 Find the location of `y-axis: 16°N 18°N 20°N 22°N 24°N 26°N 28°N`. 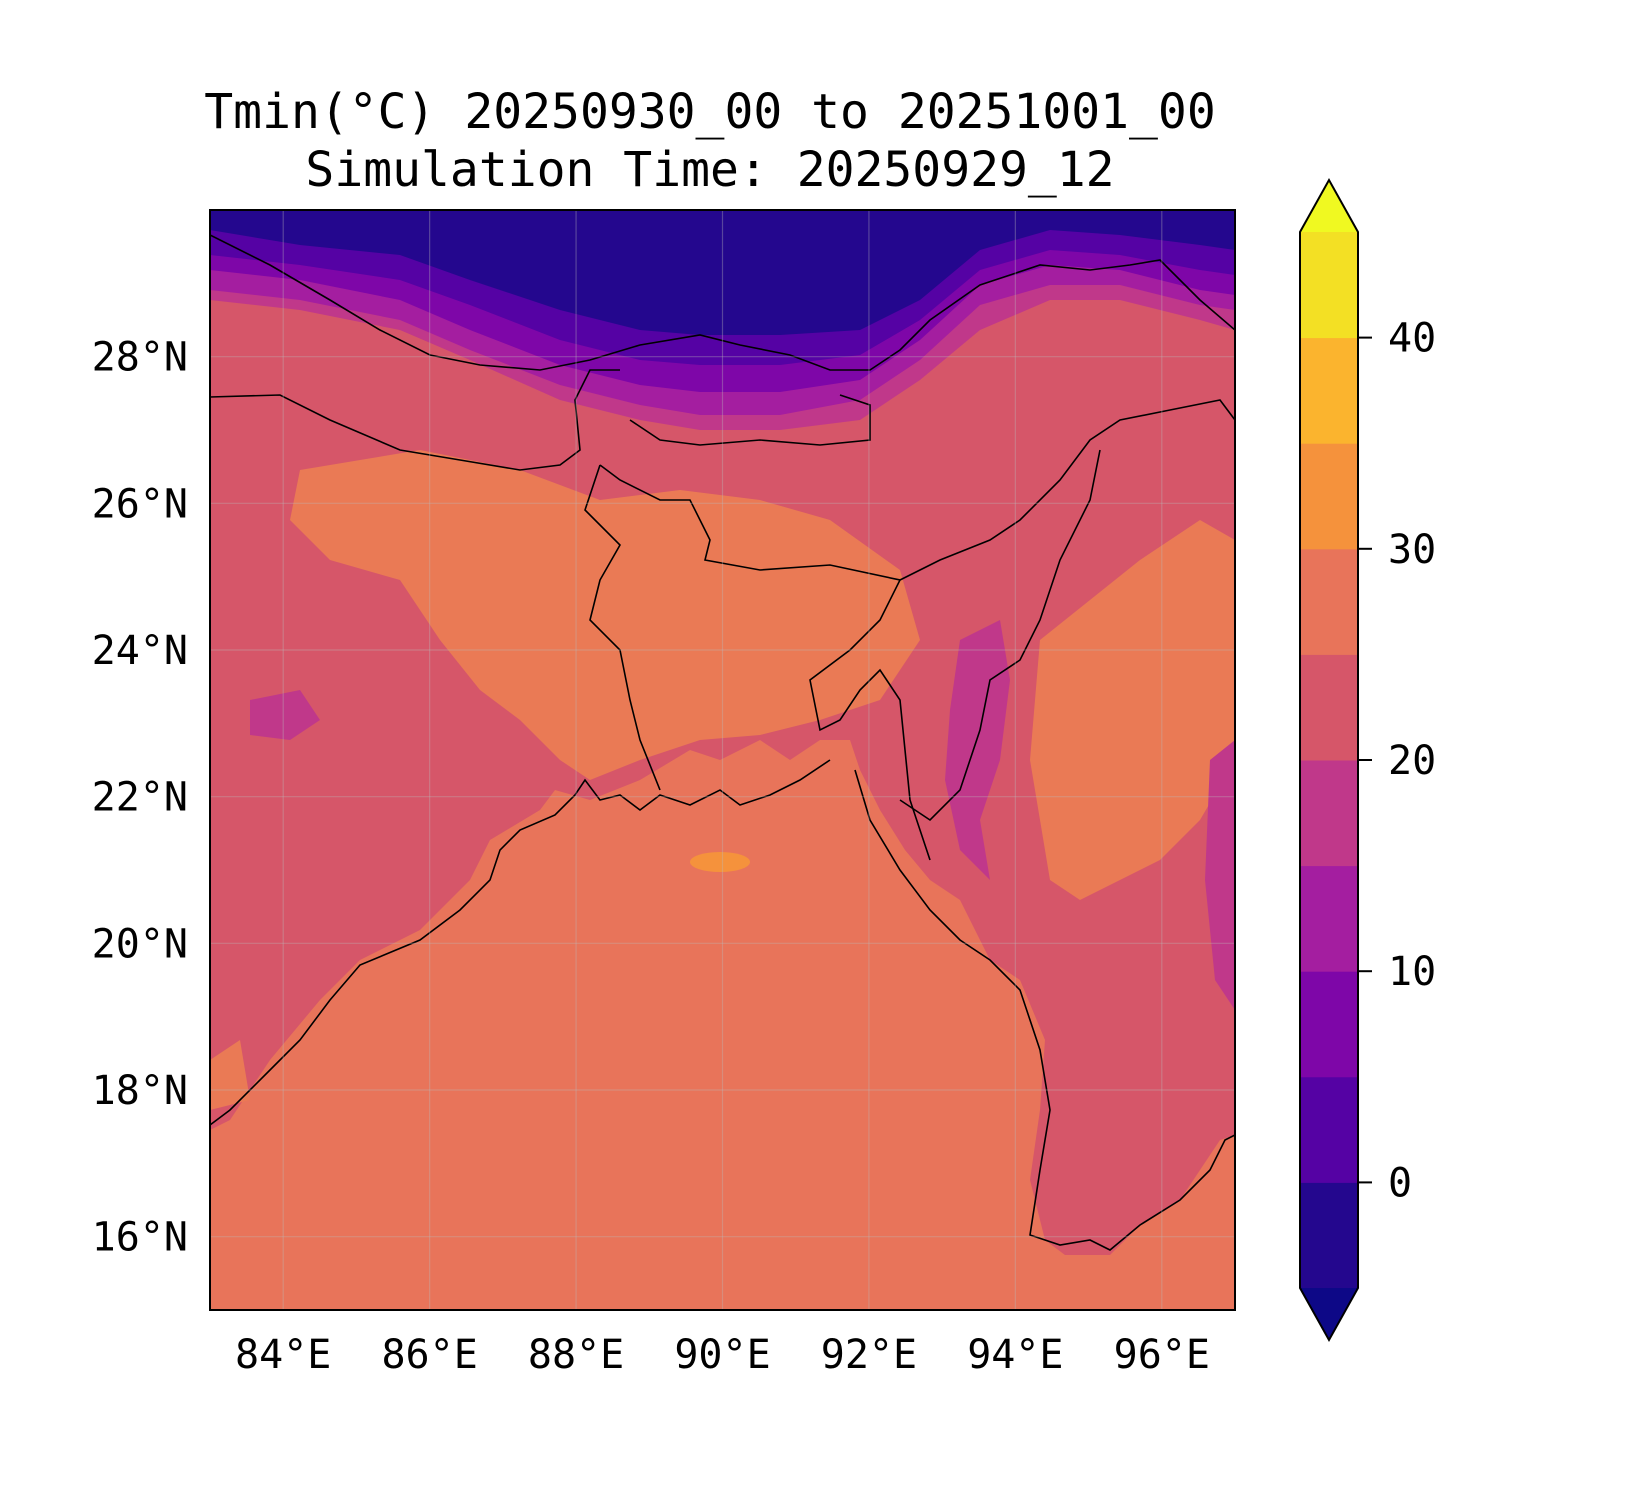

y-axis: 16°N 18°N 20°N 22°N 24°N 26°N 28°N is located at coordinates (140, 798).